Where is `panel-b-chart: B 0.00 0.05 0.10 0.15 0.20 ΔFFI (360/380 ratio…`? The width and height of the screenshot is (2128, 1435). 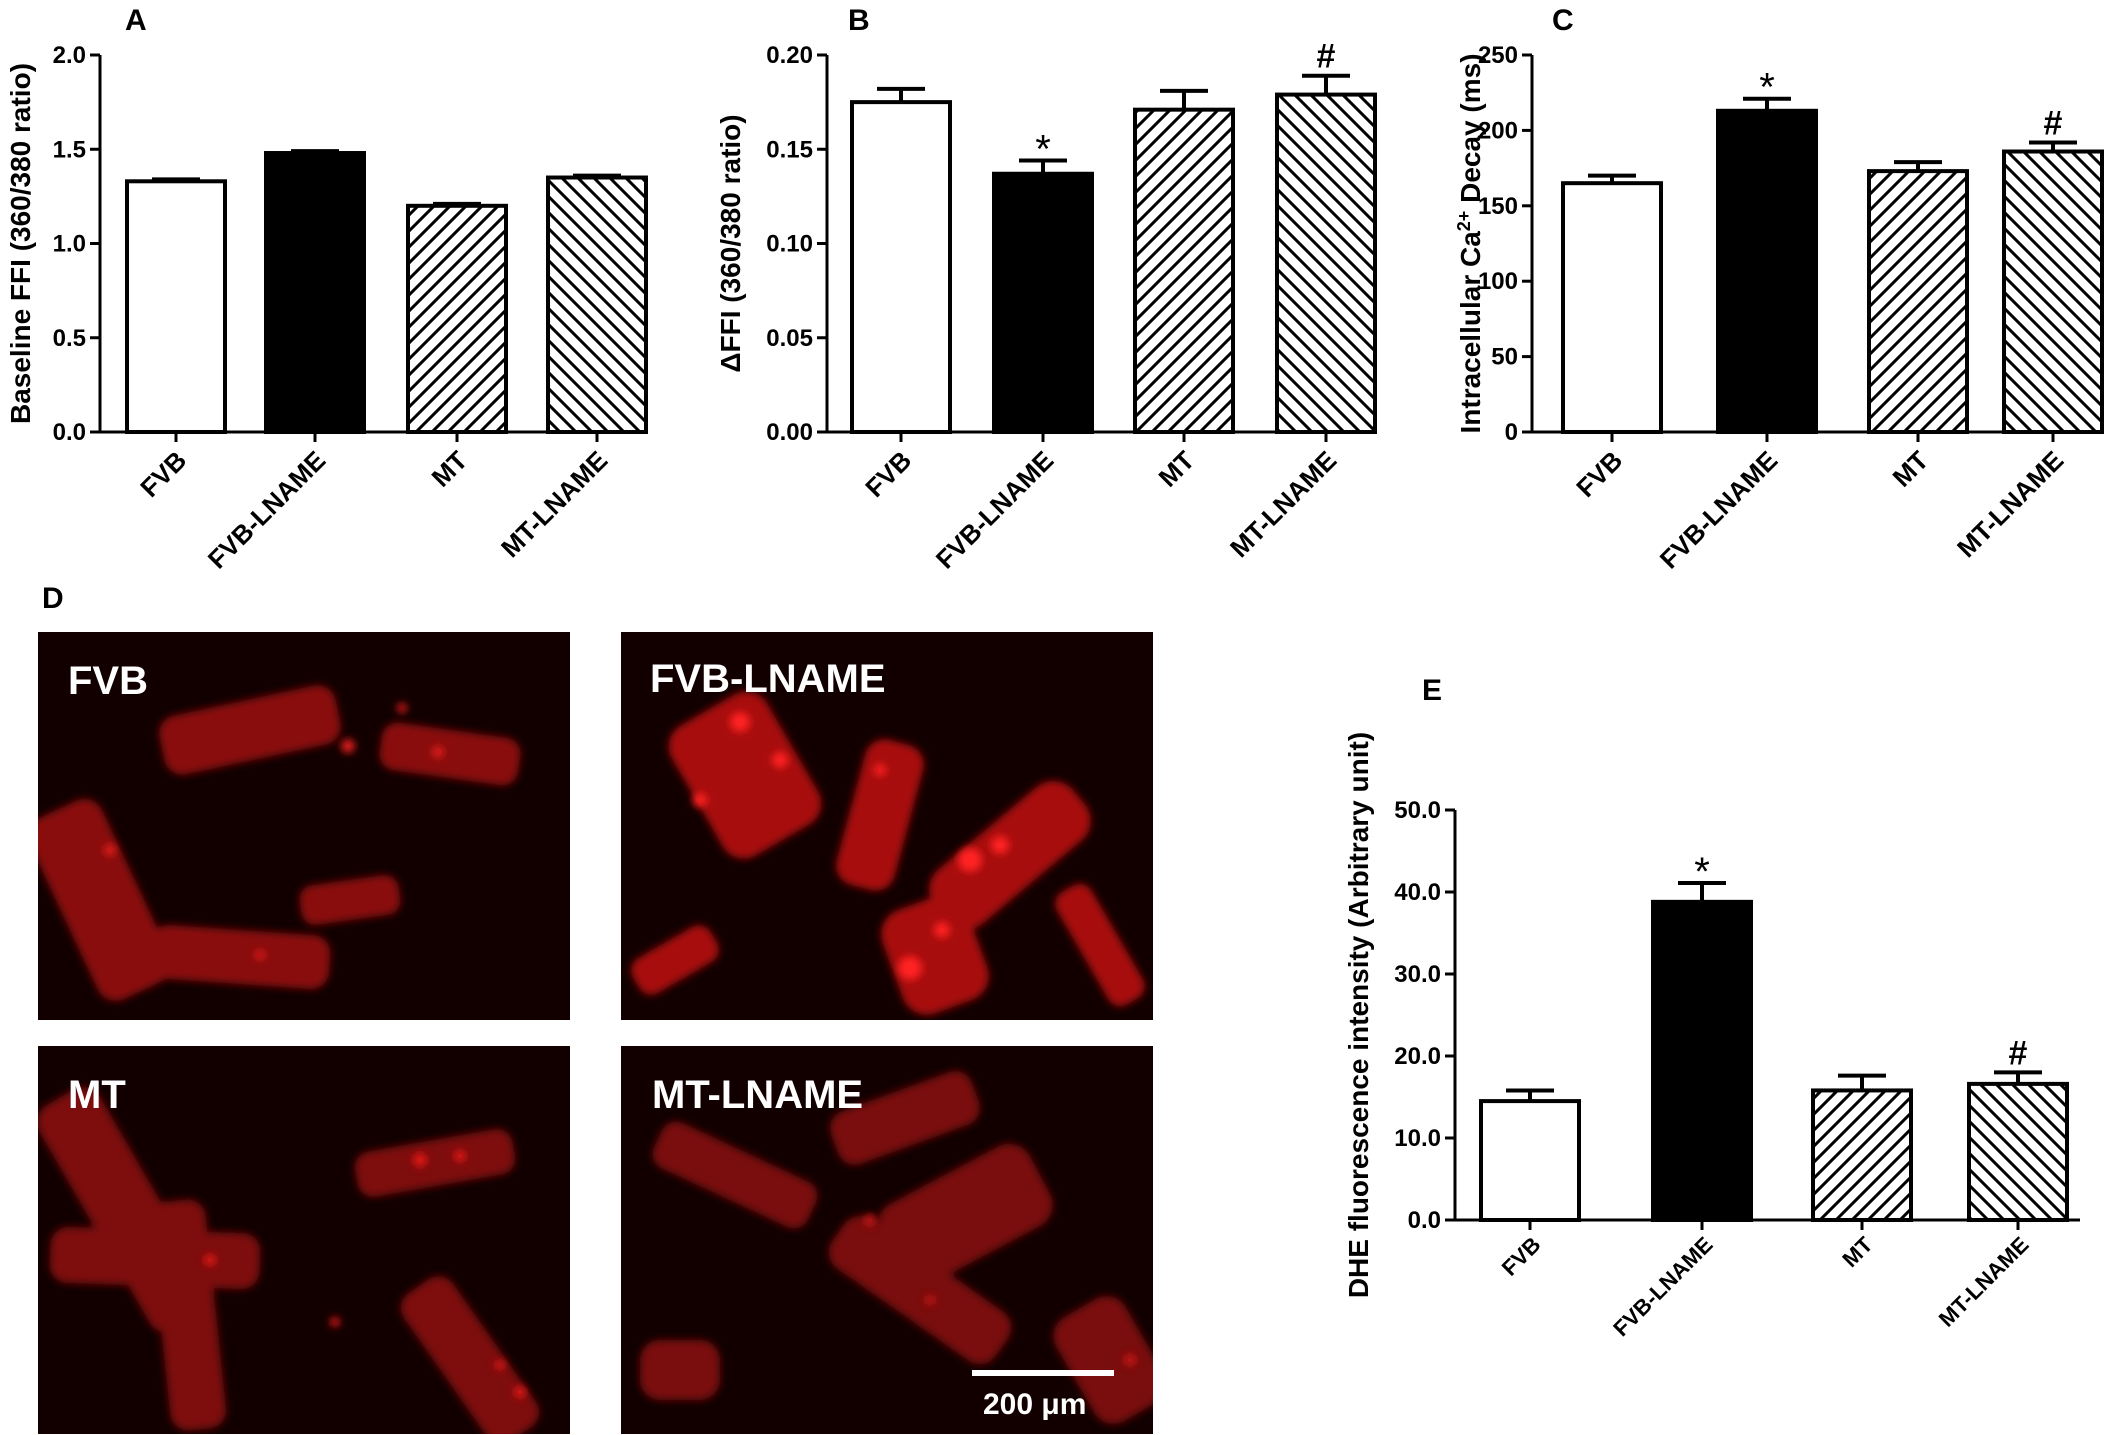 panel-b-chart: B 0.00 0.05 0.10 0.15 0.20 ΔFFI (360/380 ratio… is located at coordinates (1046, 289).